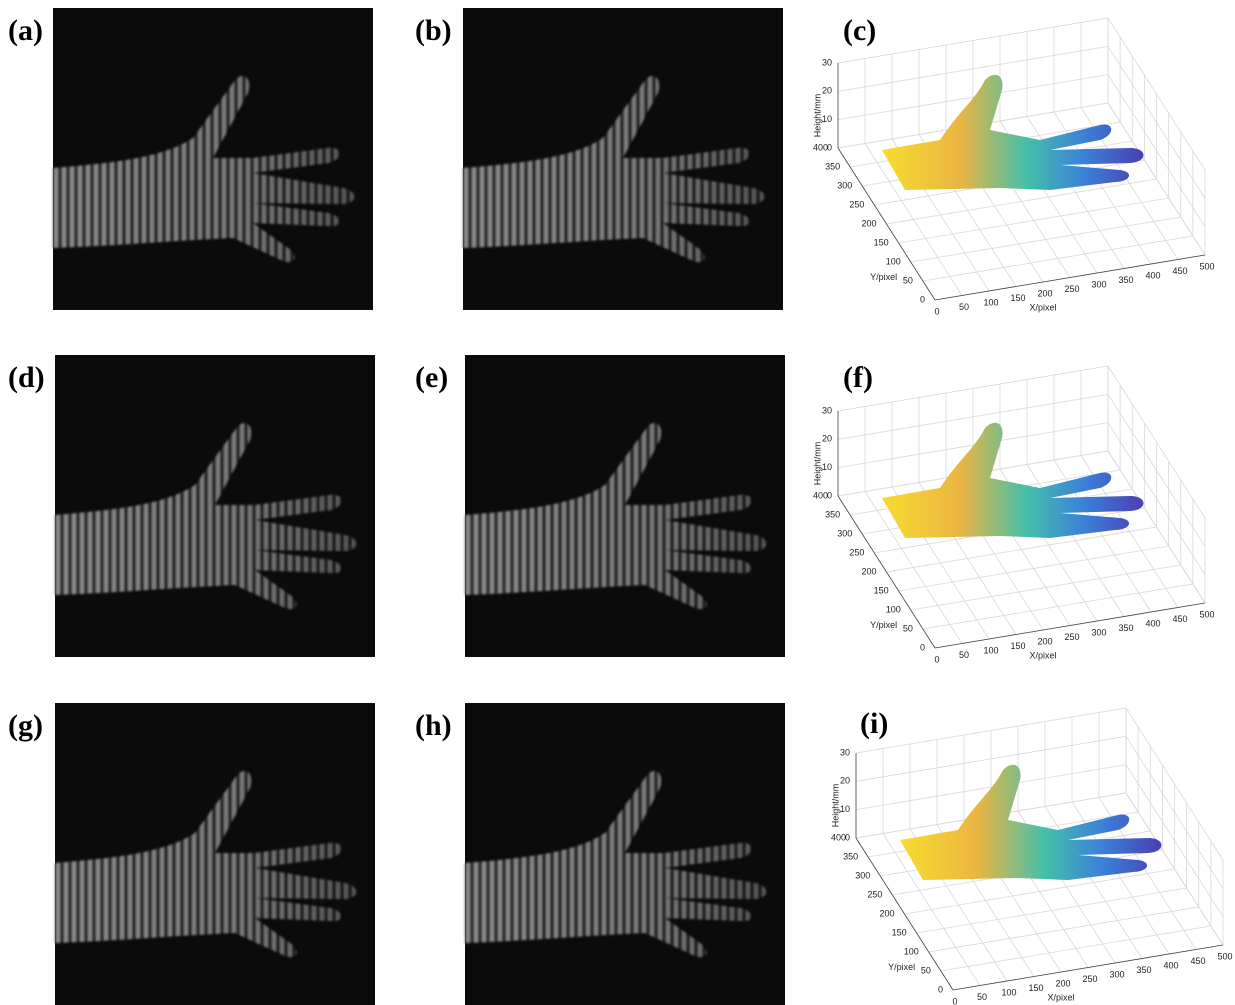  I want to click on panel-label: (f), so click(858, 377).